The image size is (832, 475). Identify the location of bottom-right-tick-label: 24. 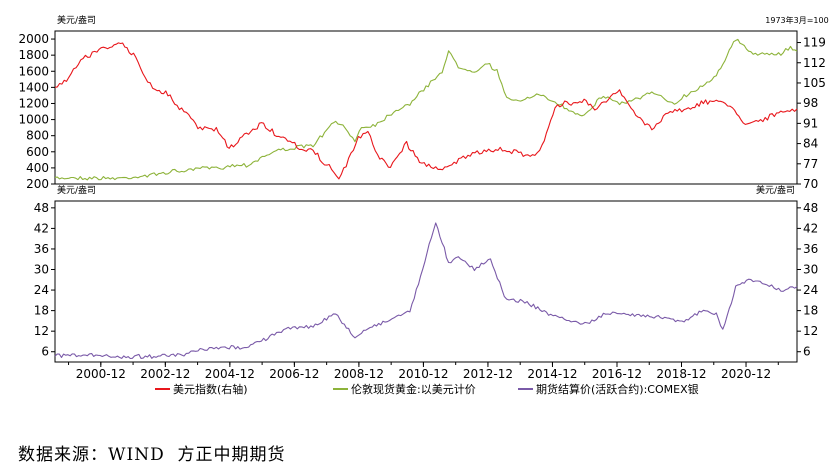
(810, 290).